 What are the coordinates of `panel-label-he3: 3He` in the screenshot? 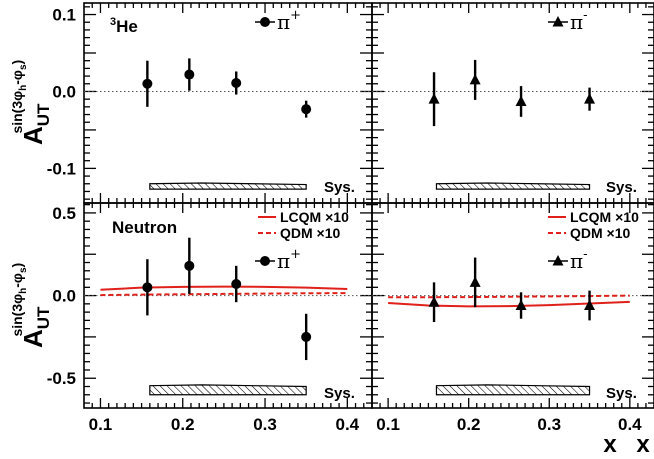 It's located at (124, 26).